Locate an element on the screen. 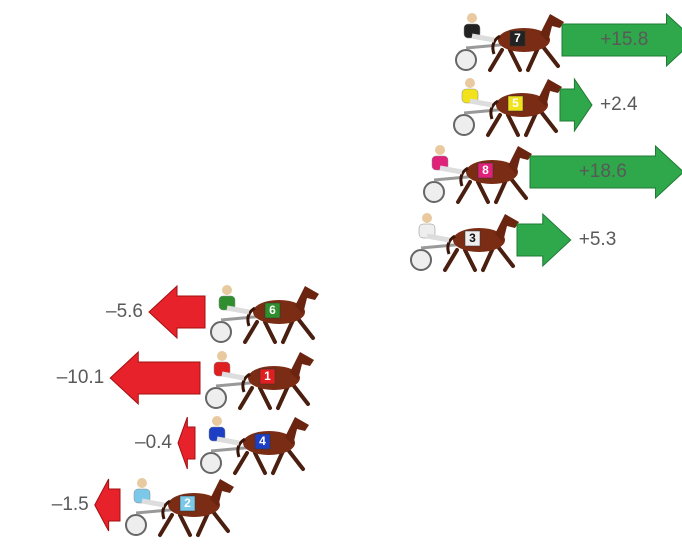 Image resolution: width=682 pixels, height=548 pixels. horse-number: 1 is located at coordinates (267, 376).